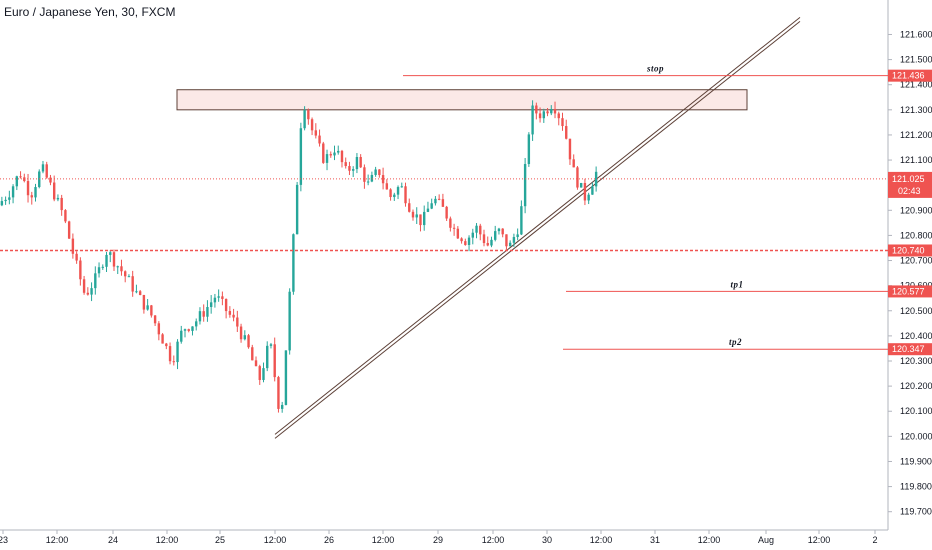 Image resolution: width=932 pixels, height=550 pixels. I want to click on level-price-value: 120.347, so click(908, 349).